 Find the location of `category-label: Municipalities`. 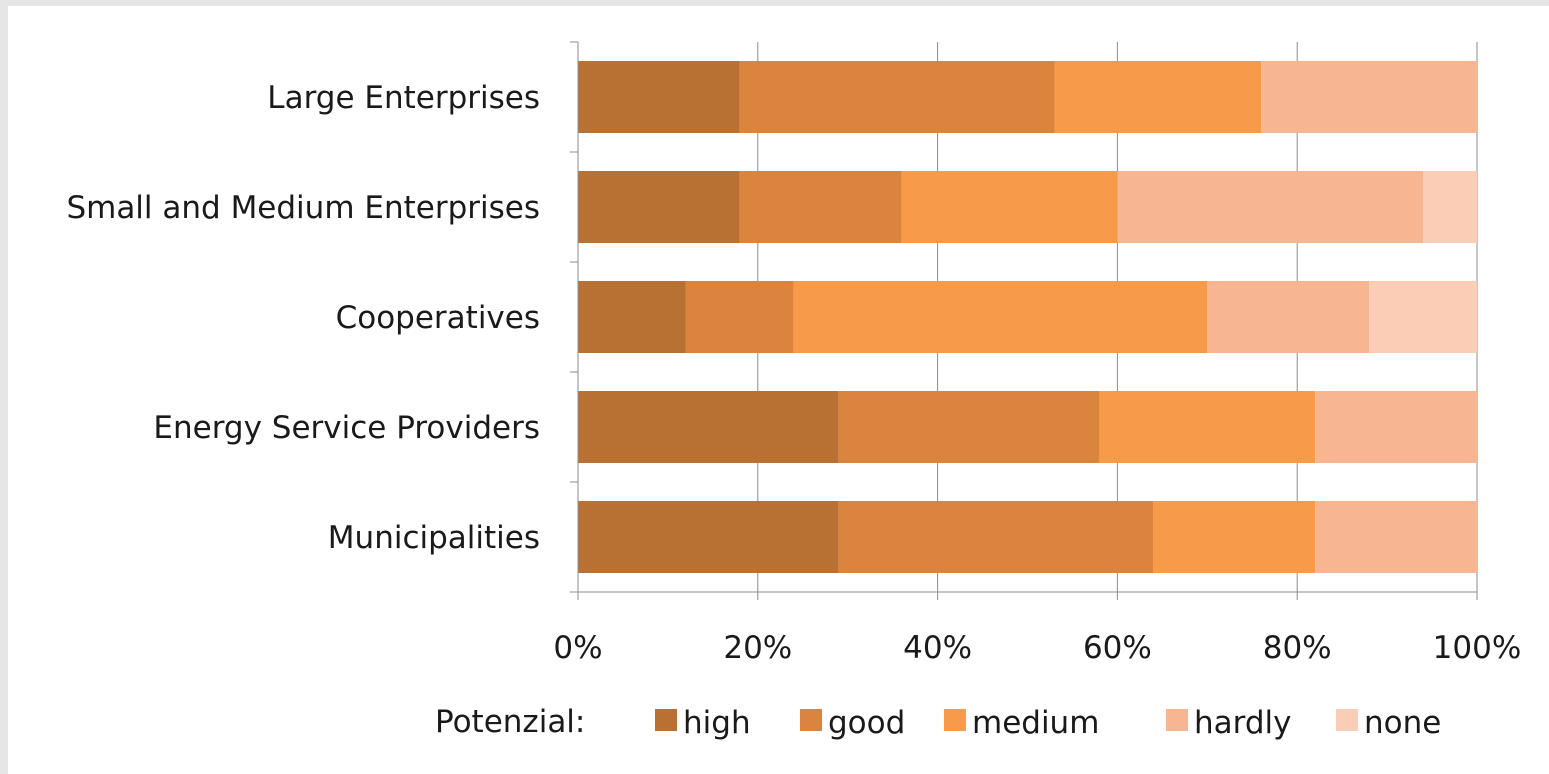

category-label: Municipalities is located at coordinates (434, 538).